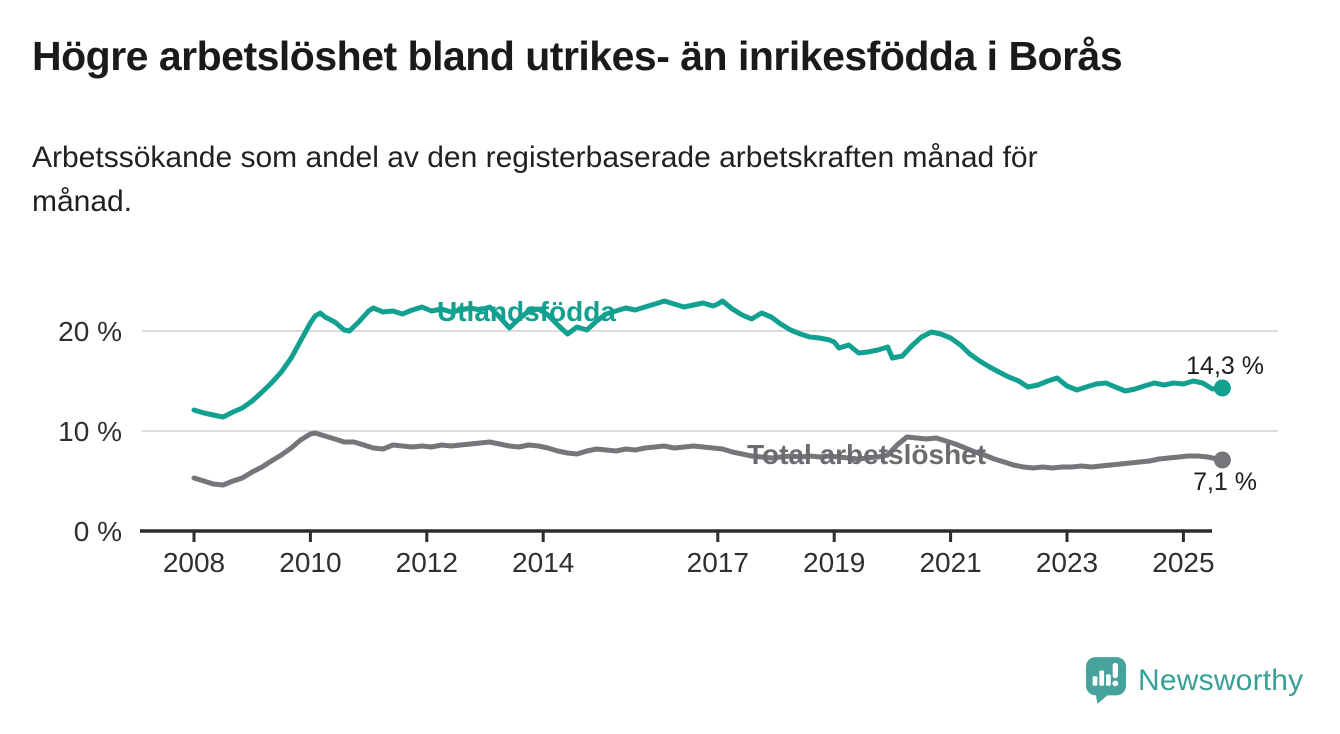 The image size is (1340, 734). Describe the element at coordinates (708, 359) in the screenshot. I see `series-line-utlandsf-dda` at that location.